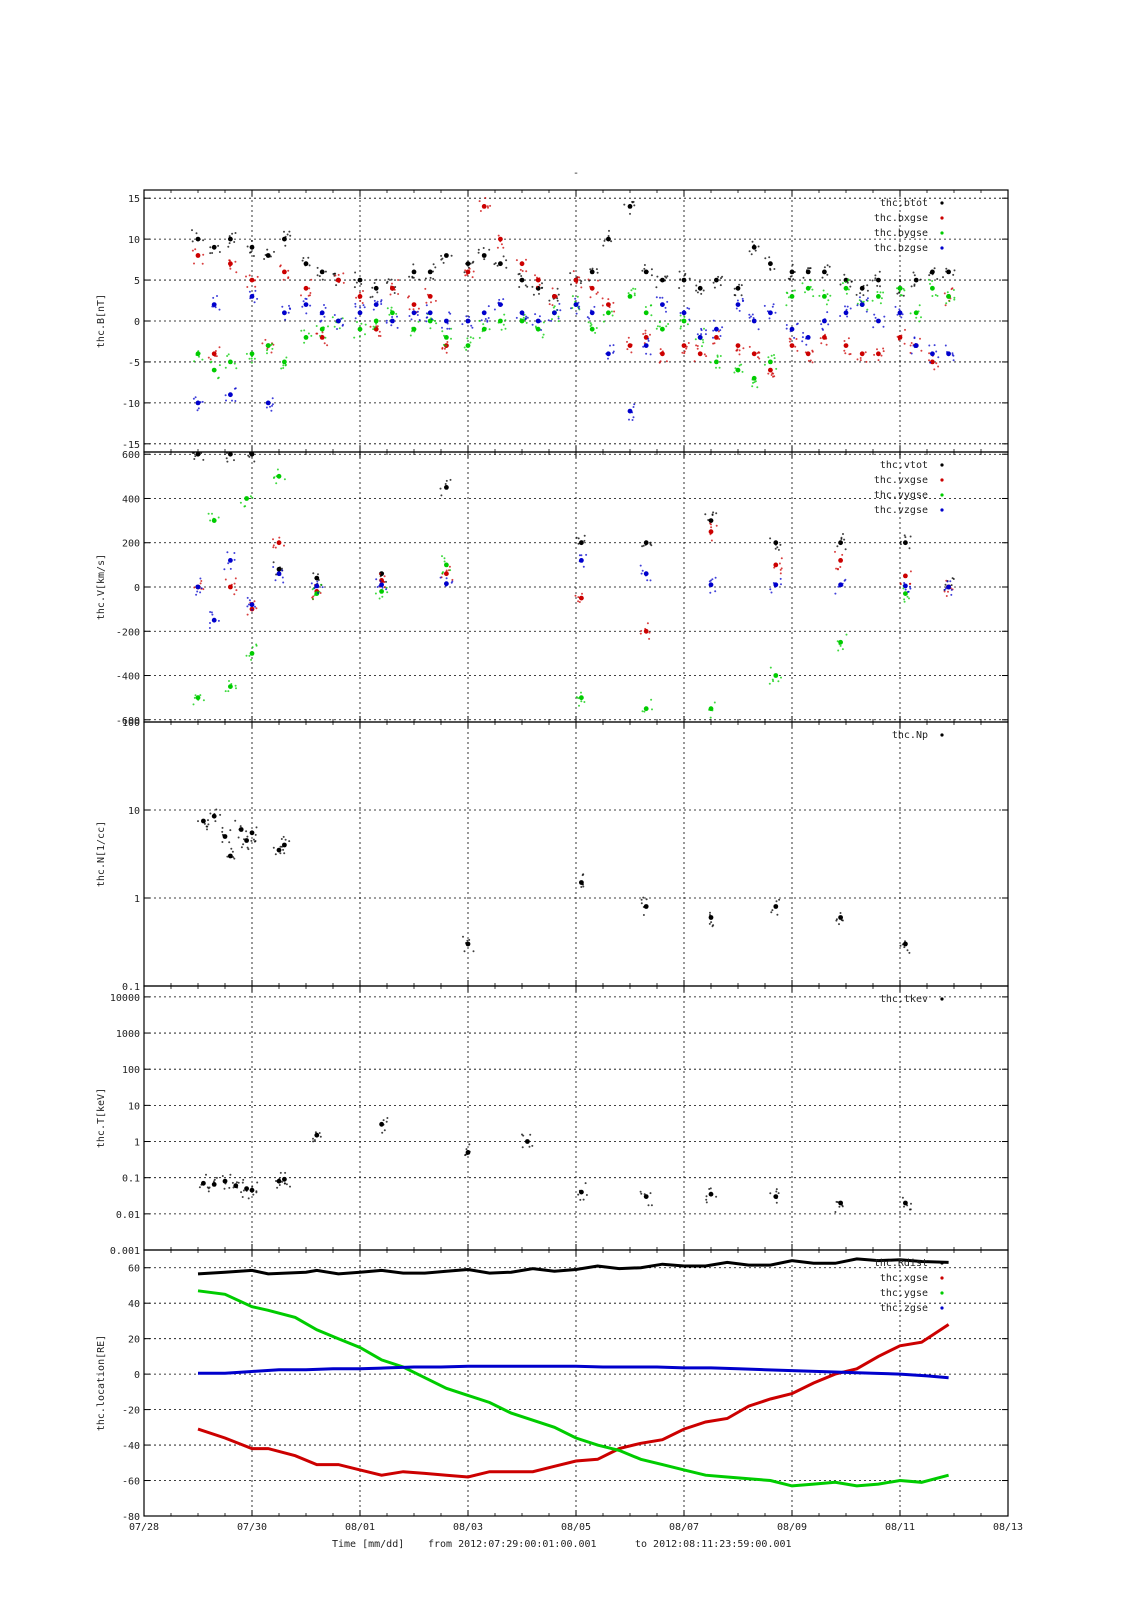  Describe the element at coordinates (901, 1263) in the screenshot. I see `legend-label: thc.Rdist` at that location.